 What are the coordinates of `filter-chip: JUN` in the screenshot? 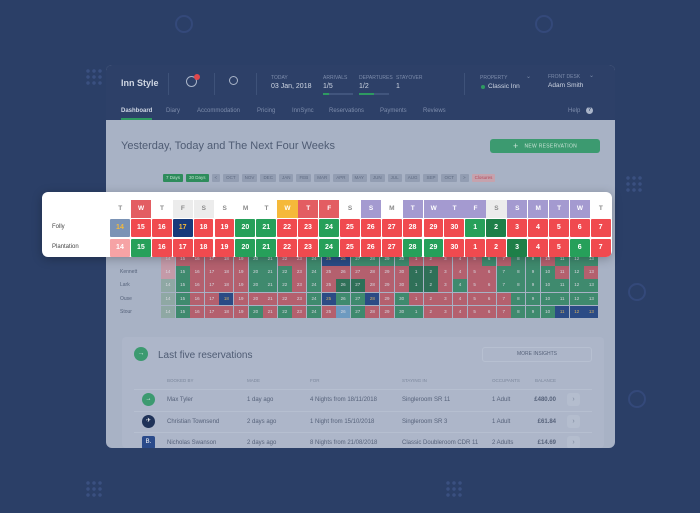 It's located at (377, 178).